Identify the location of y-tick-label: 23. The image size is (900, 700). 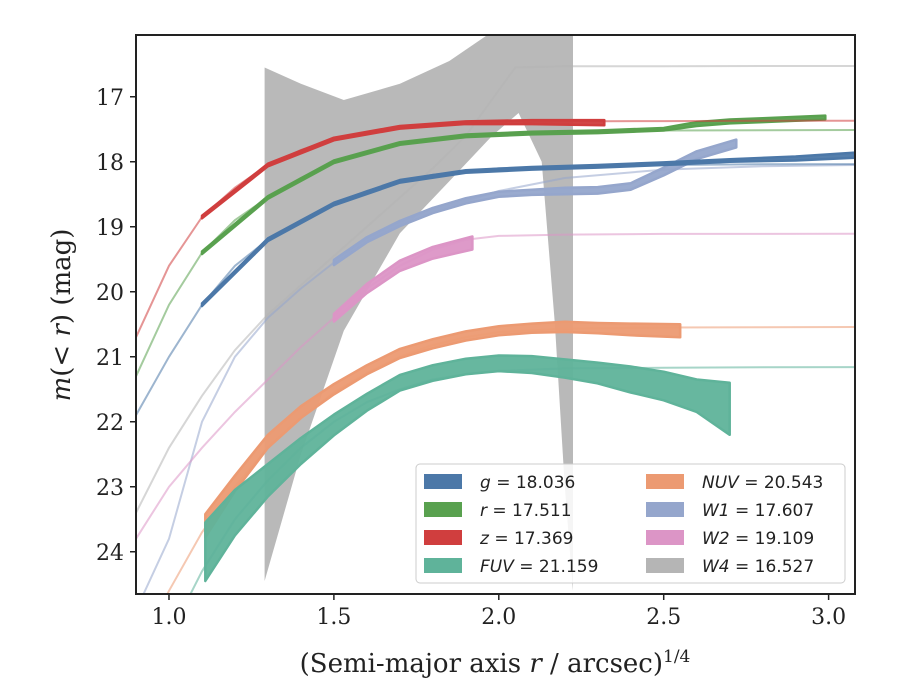
(110, 488).